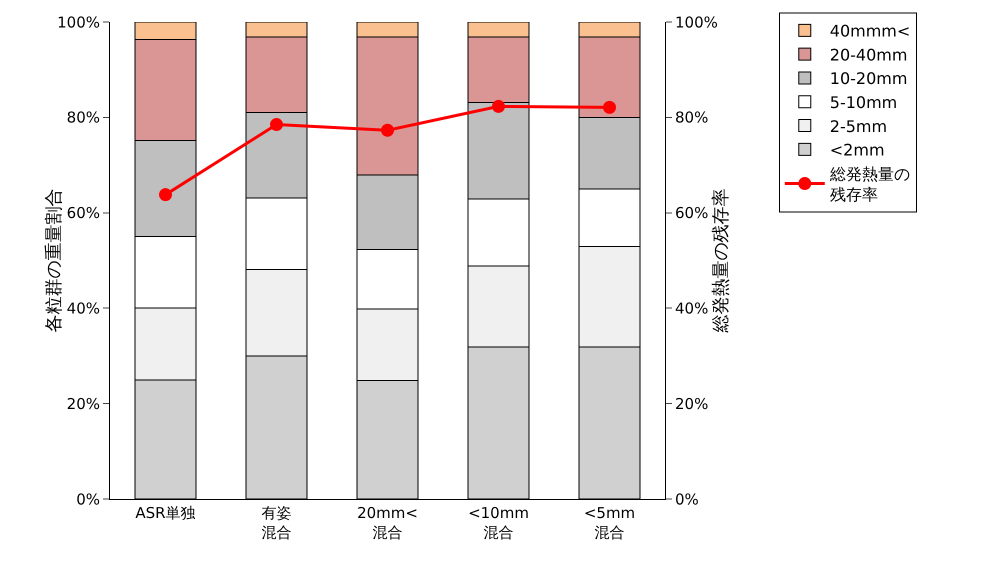  Describe the element at coordinates (691, 308) in the screenshot. I see `y2-tick-label: 40%` at that location.